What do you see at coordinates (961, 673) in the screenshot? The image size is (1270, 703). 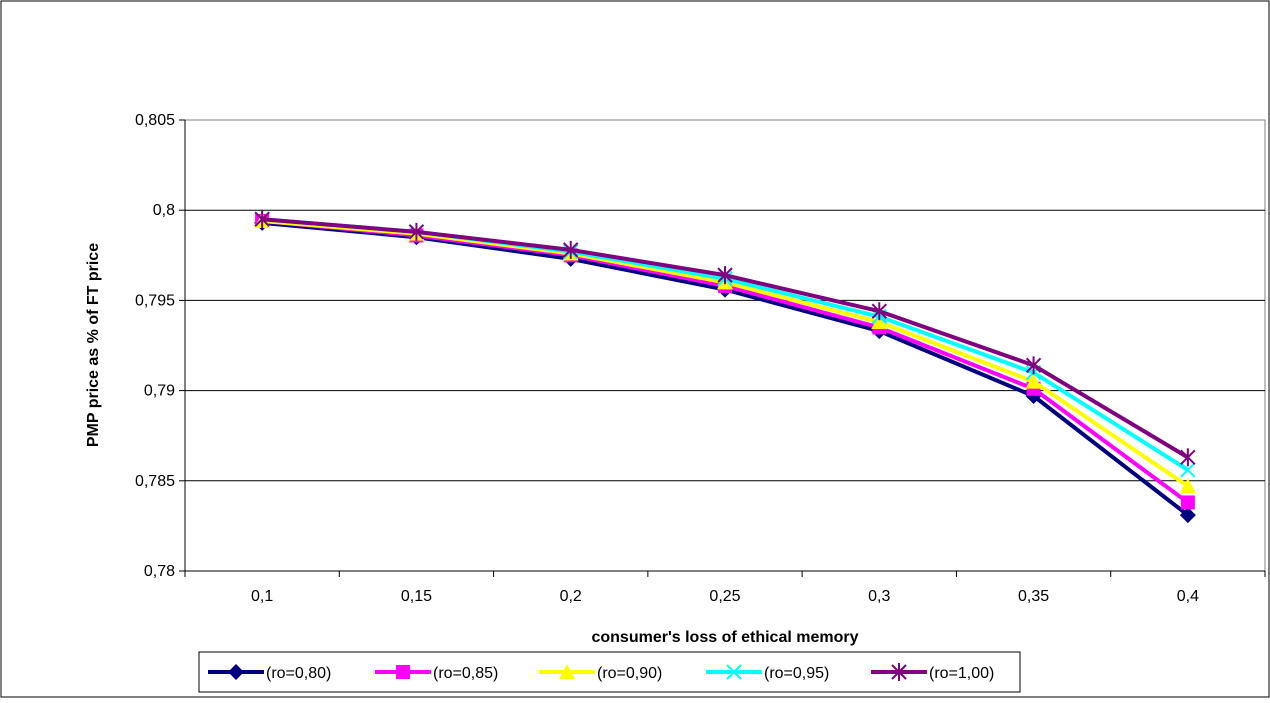 I see `legend-label: (ro=1,00)` at bounding box center [961, 673].